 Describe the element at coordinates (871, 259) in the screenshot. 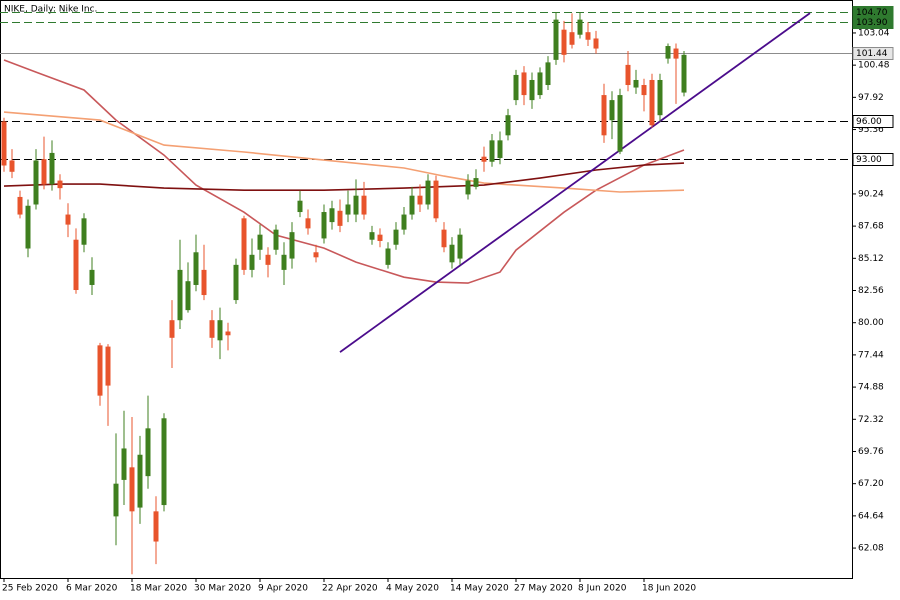

I see `y-tick-label: 85.12` at that location.